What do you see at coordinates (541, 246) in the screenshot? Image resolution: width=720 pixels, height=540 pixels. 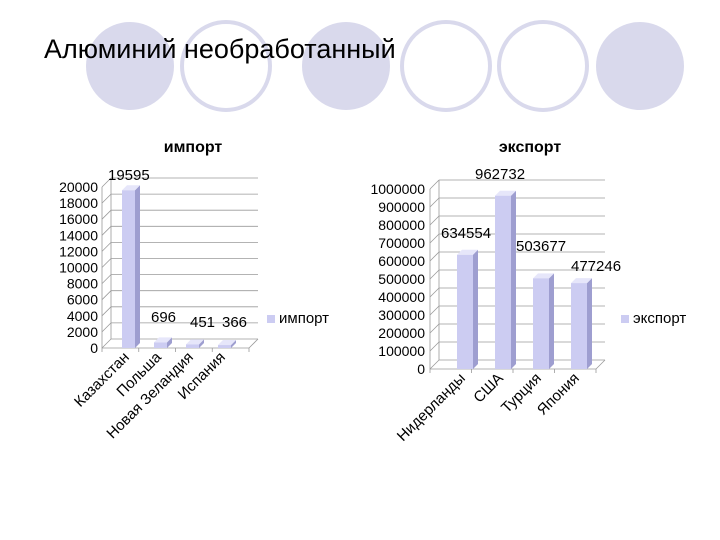 I see `export-data-label: 503677` at bounding box center [541, 246].